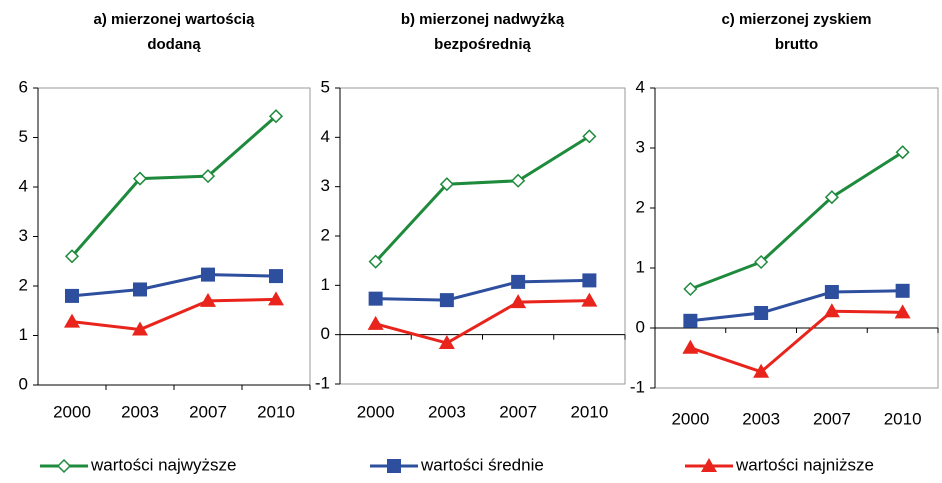  What do you see at coordinates (804, 464) in the screenshot?
I see `legend-label: wartości najniższe` at bounding box center [804, 464].